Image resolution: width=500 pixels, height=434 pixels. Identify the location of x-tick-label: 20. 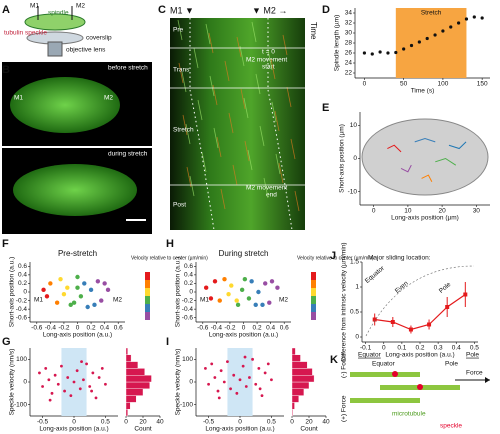
(143, 422).